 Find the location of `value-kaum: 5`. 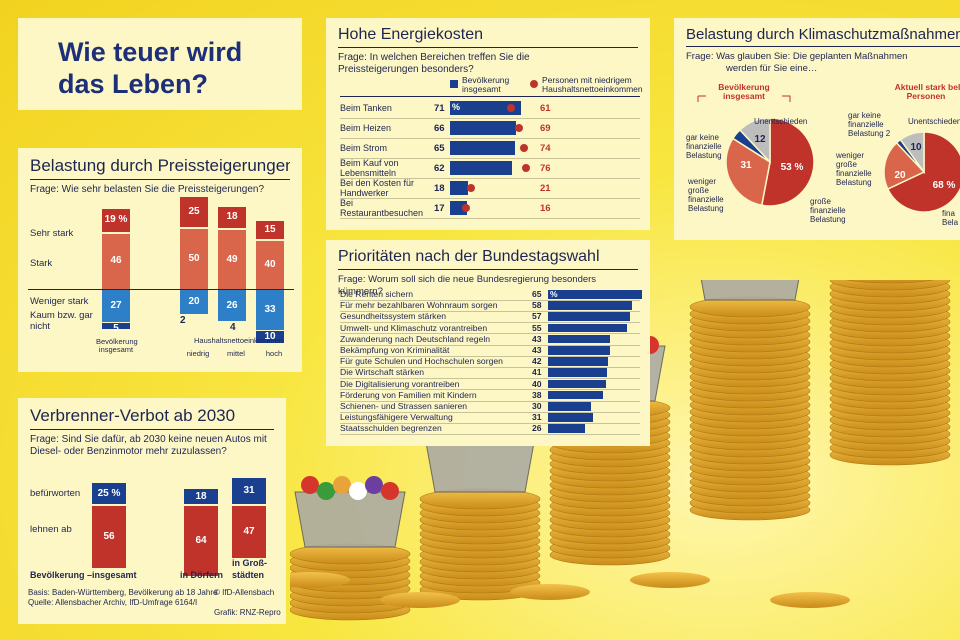

value-kaum: 5 is located at coordinates (116, 329).